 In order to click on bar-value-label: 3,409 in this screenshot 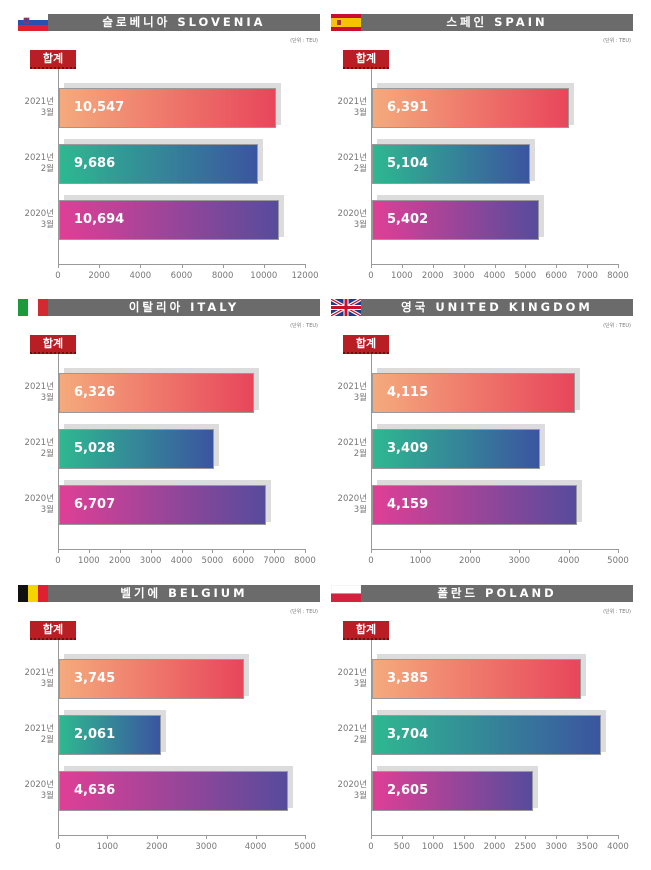, I will do `click(408, 448)`.